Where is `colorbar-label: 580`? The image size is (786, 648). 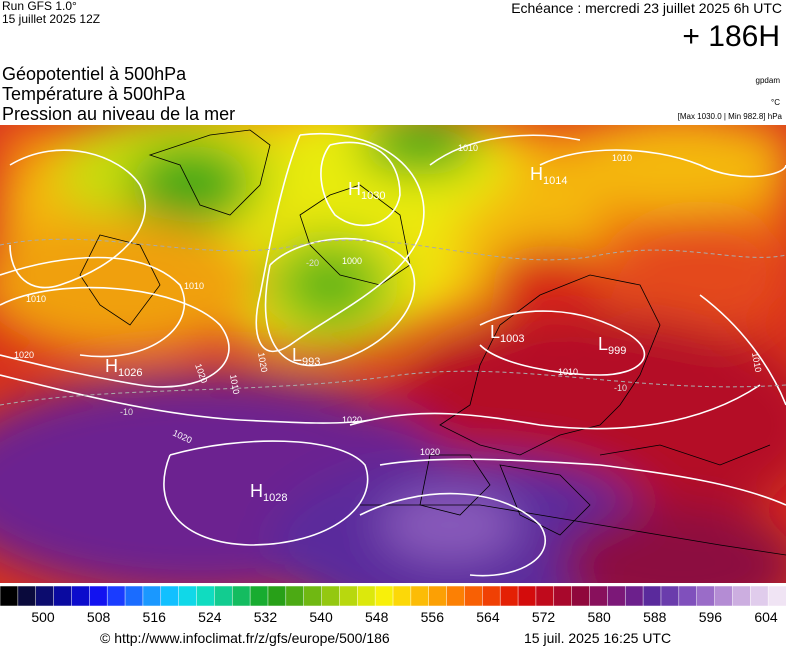
colorbar-label: 580 is located at coordinates (599, 617).